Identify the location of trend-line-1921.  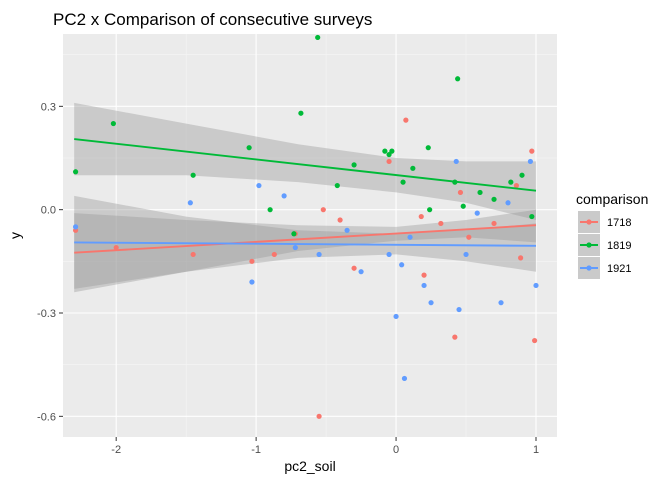
(305, 244).